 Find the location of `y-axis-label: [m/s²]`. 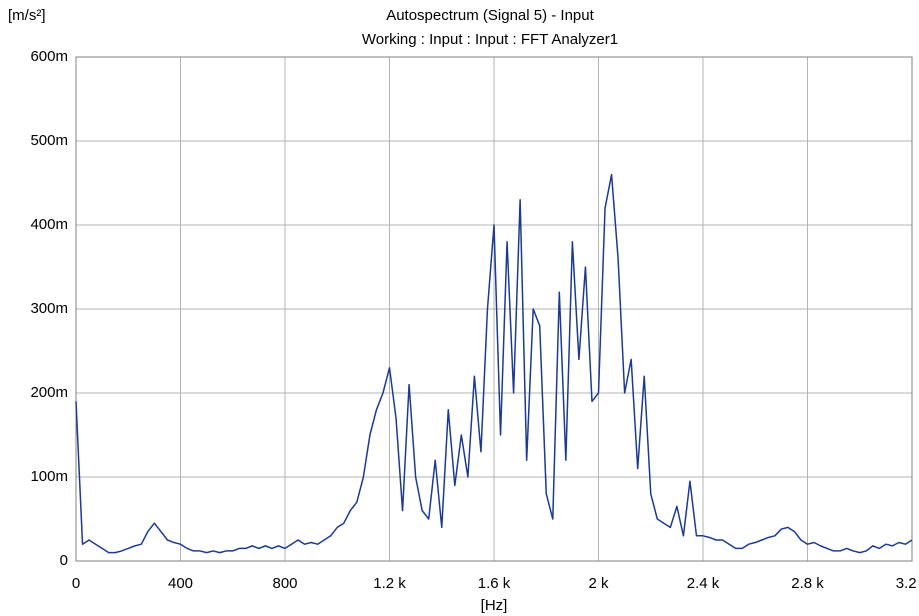

y-axis-label: [m/s²] is located at coordinates (27, 15).